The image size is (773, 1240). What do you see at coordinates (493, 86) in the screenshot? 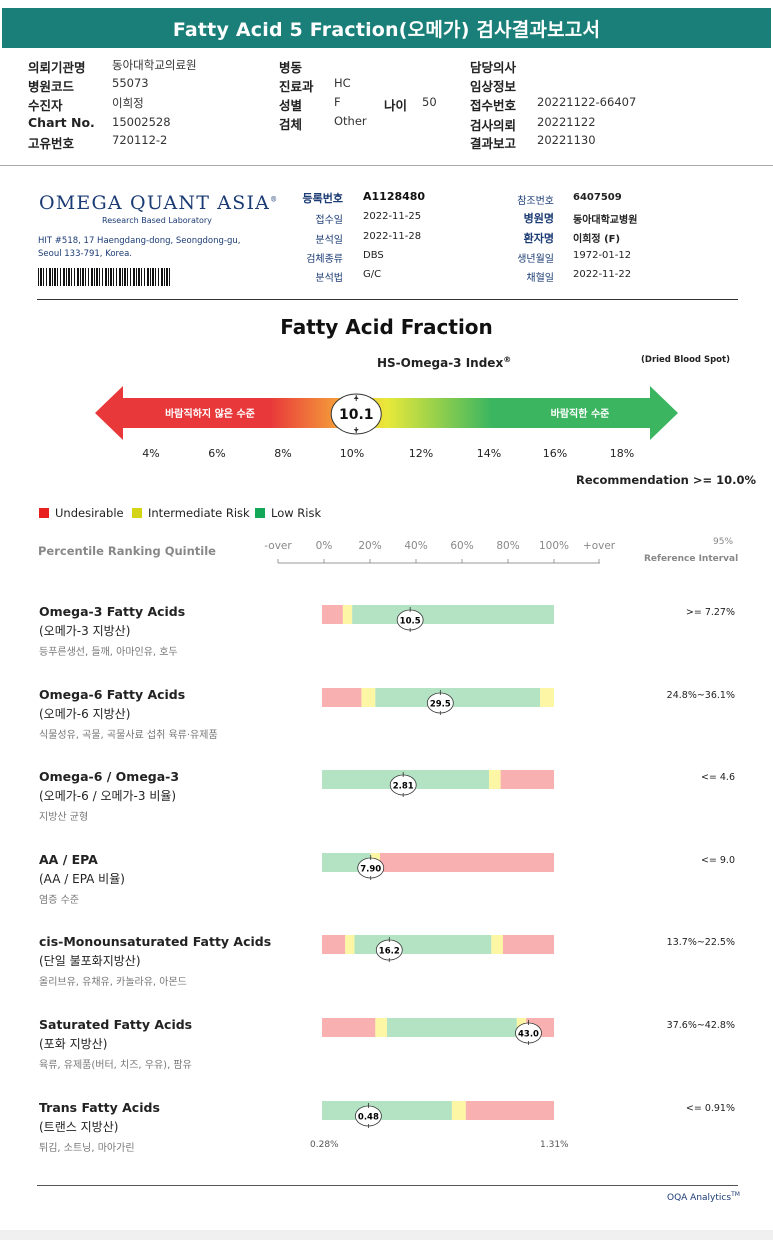
I see `header-label: 임상정보` at bounding box center [493, 86].